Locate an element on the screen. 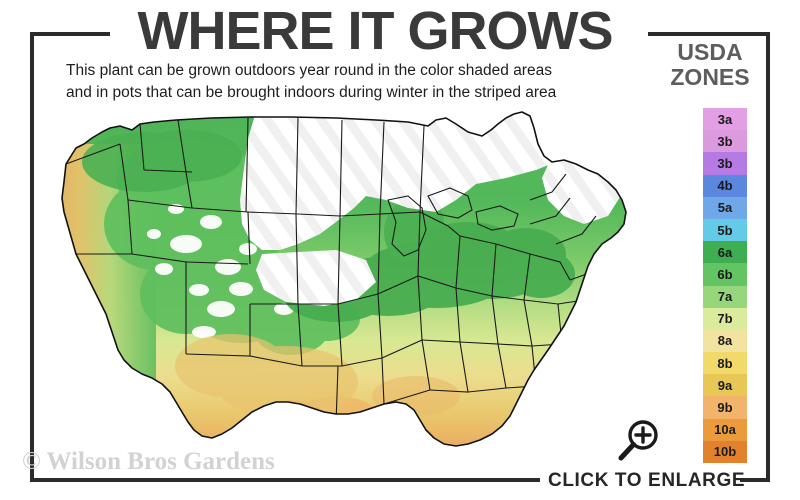 The image size is (800, 500). legend-swatch-8b-11: 8b is located at coordinates (725, 363).